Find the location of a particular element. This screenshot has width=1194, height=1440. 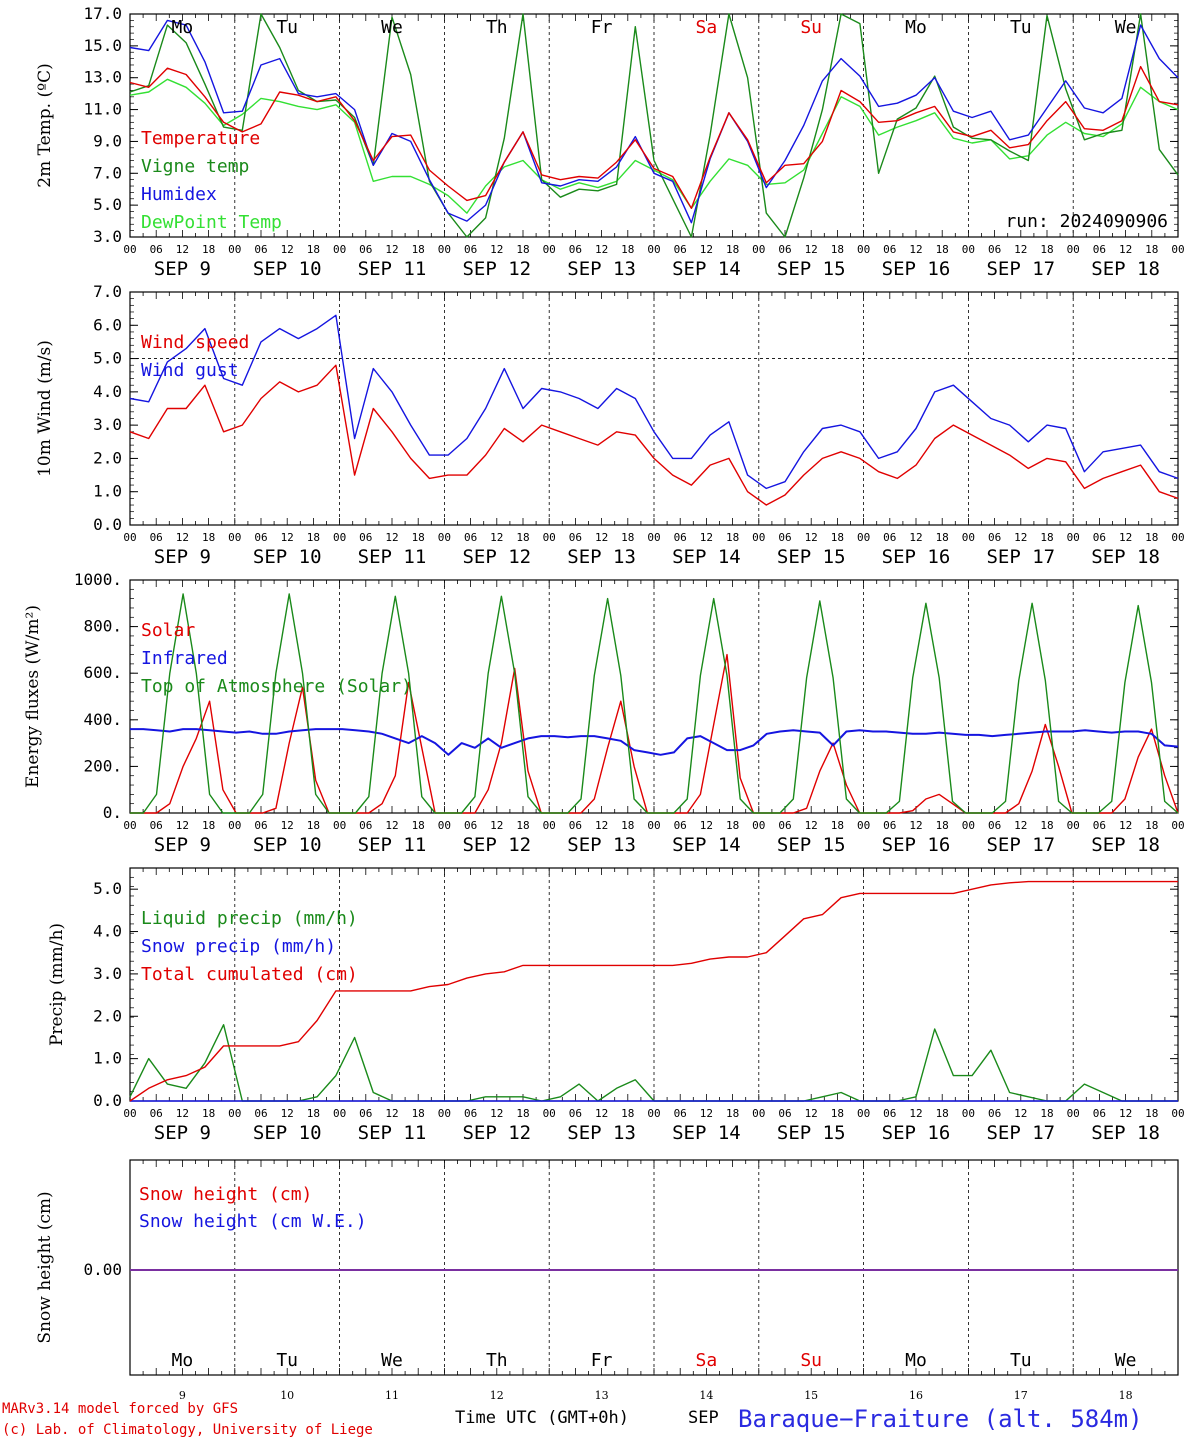

day-name: Su is located at coordinates (811, 27).